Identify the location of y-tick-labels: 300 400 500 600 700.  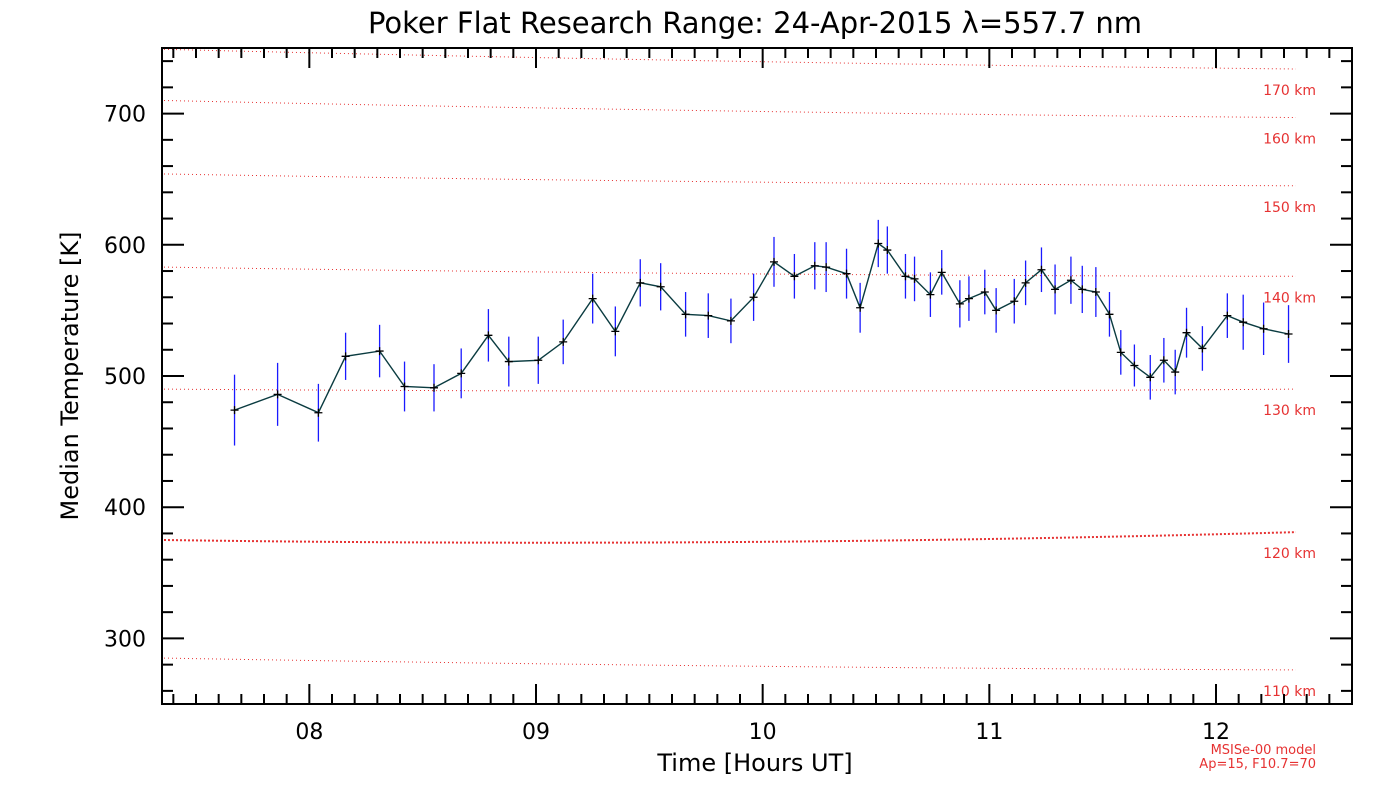
(125, 378).